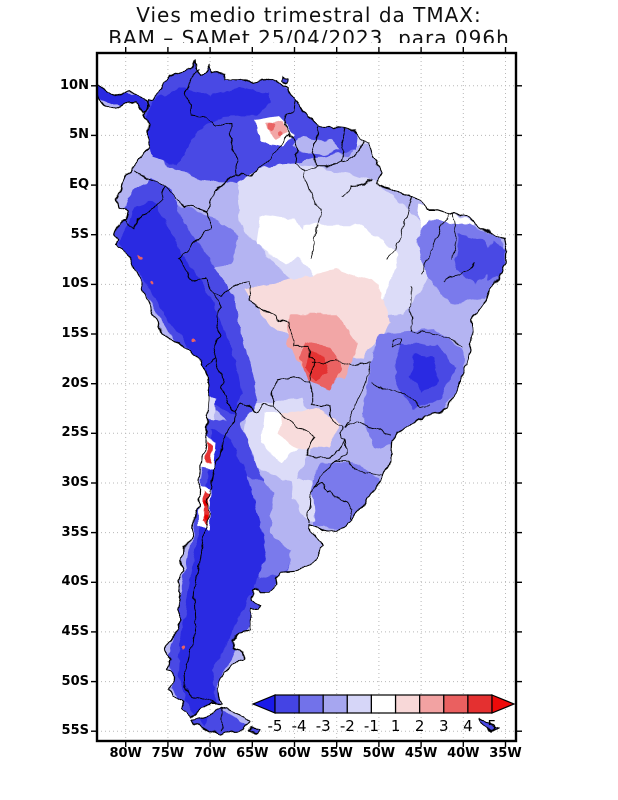 This screenshot has height=800, width=618. Describe the element at coordinates (421, 753) in the screenshot. I see `lon-tick-label: 45W` at that location.